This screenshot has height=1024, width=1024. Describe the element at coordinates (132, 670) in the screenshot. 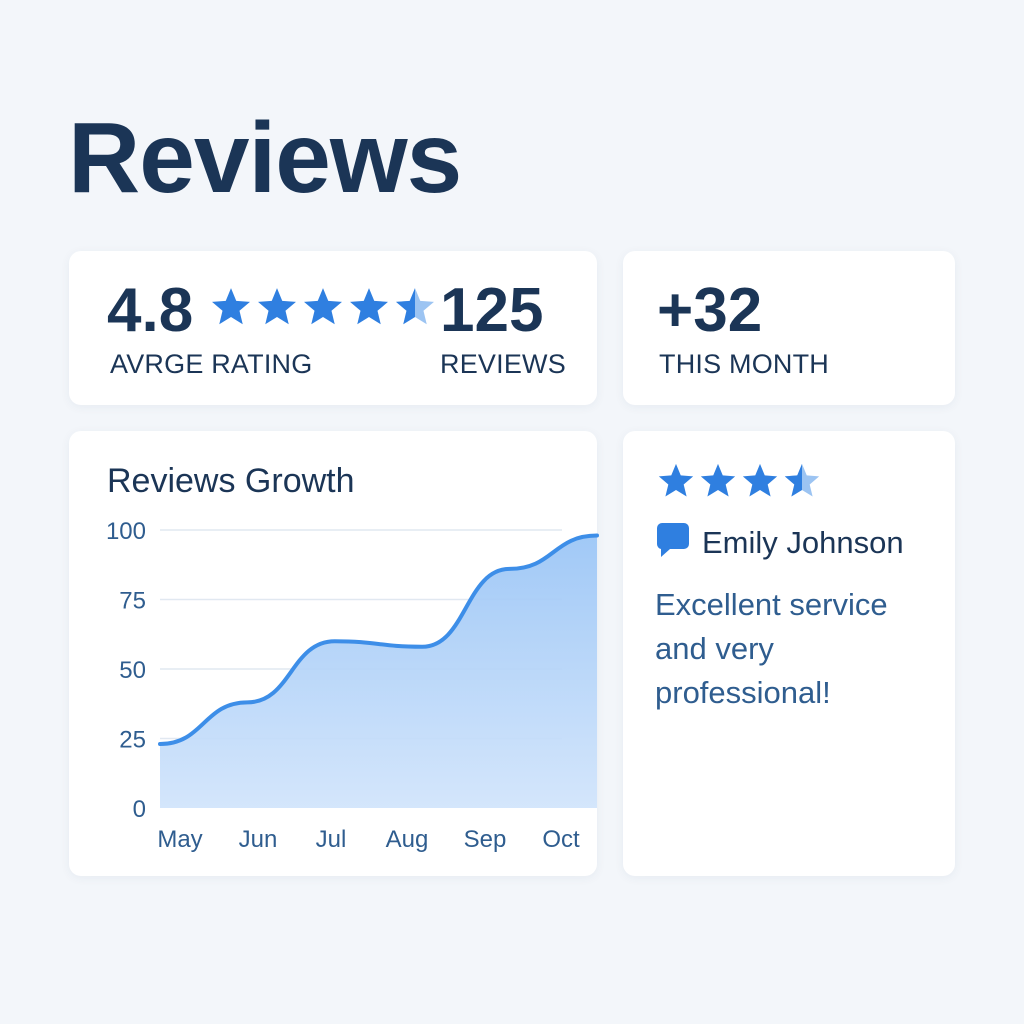

I see `y-tick-label: 50` at that location.